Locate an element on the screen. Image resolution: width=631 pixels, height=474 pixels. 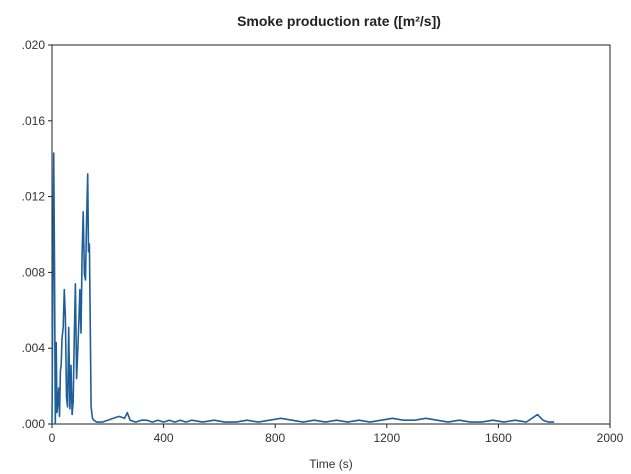
y-tick-label: .004 is located at coordinates (34, 348).